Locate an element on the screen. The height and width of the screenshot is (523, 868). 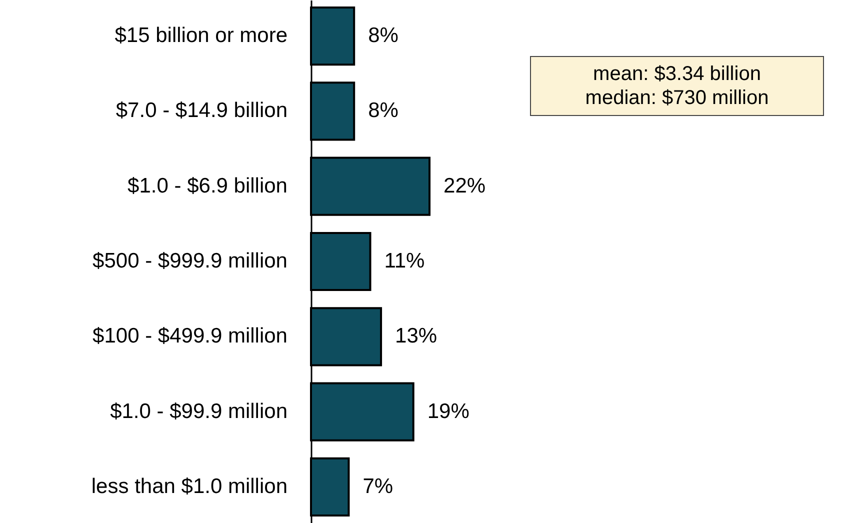
text: mean: $3.34 billion is located at coordinates (677, 74).